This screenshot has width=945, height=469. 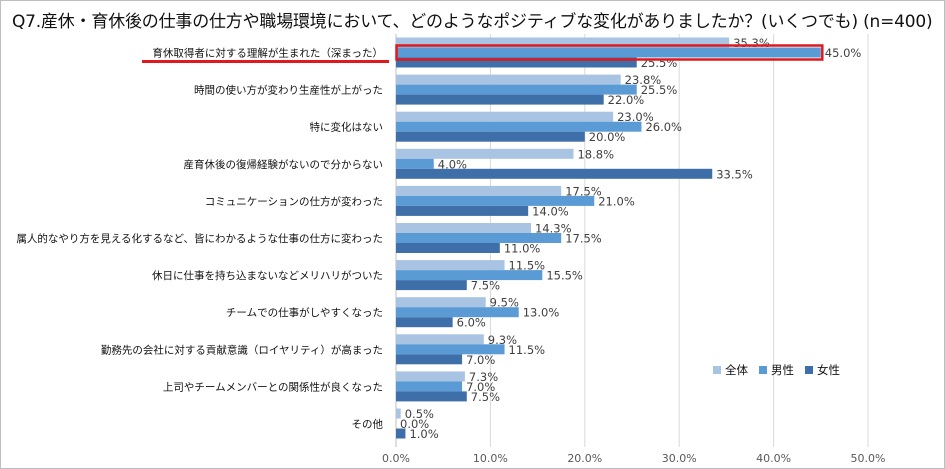 I want to click on x-tick-label: 20.0%, so click(x=584, y=458).